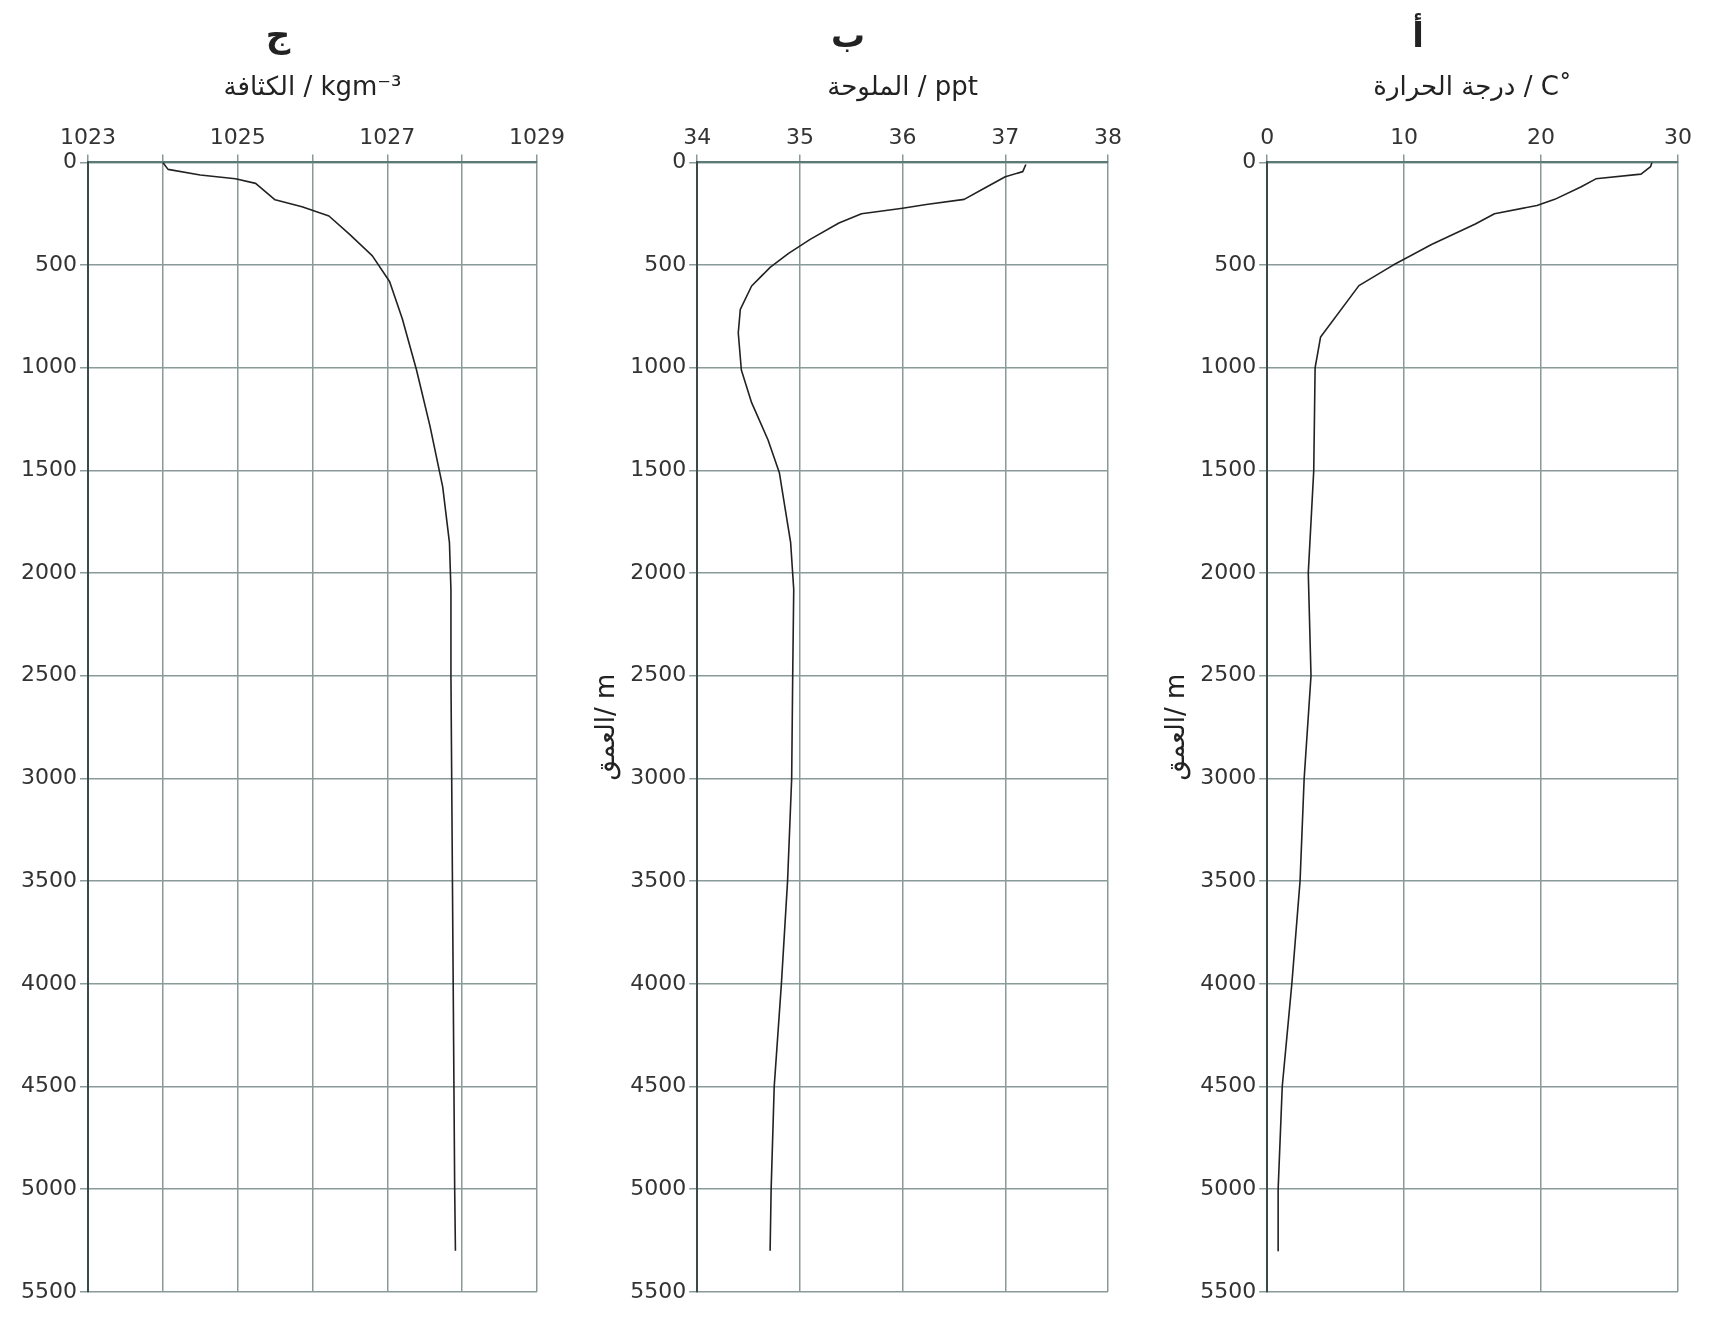 This screenshot has width=1724, height=1330. What do you see at coordinates (1108, 136) in the screenshot?
I see `x-tick-label: 38` at bounding box center [1108, 136].